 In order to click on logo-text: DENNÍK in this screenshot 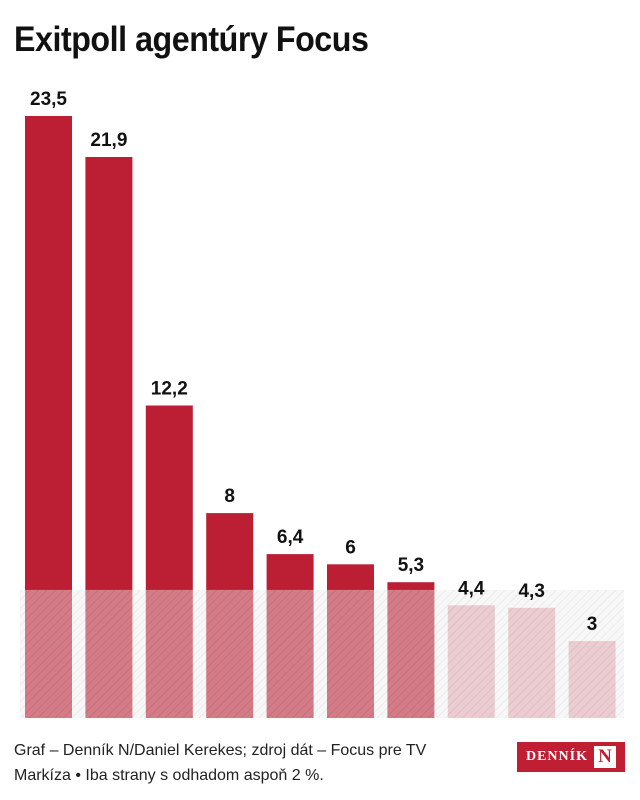, I will do `click(556, 756)`.